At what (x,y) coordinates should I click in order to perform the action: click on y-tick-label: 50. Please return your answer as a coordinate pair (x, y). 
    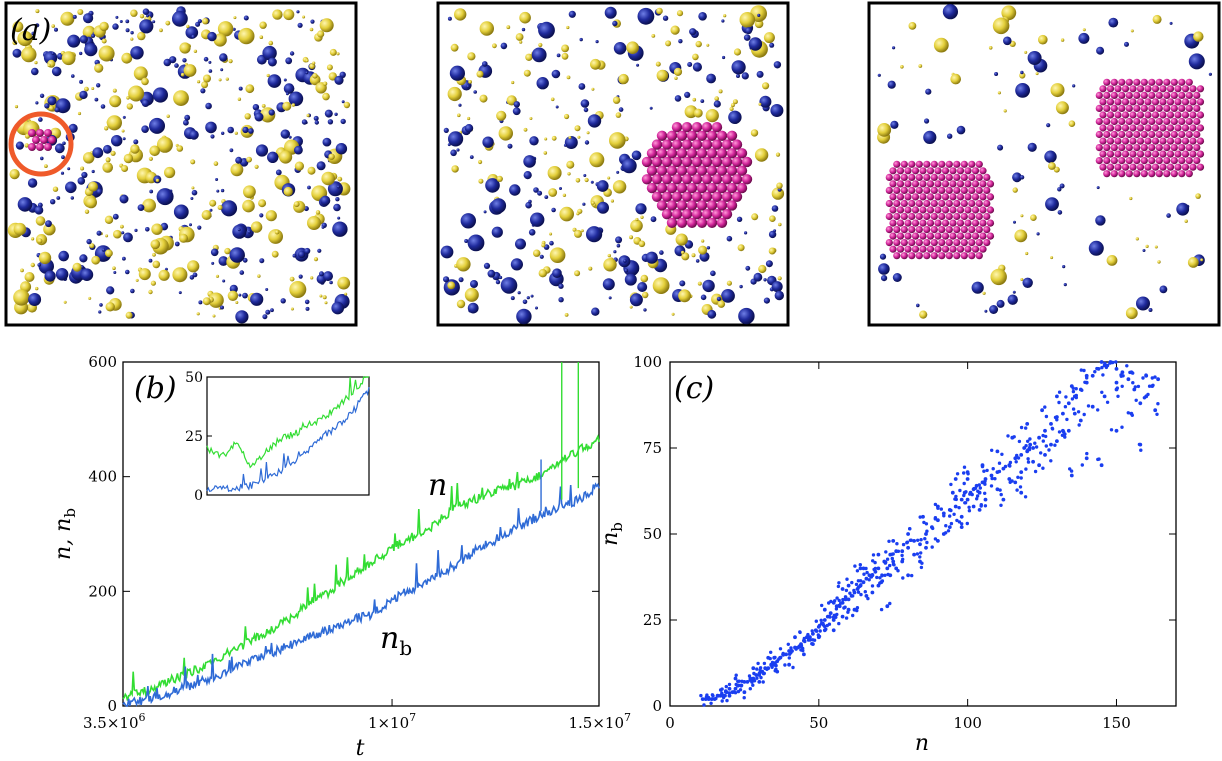
    Looking at the image, I should click on (652, 534).